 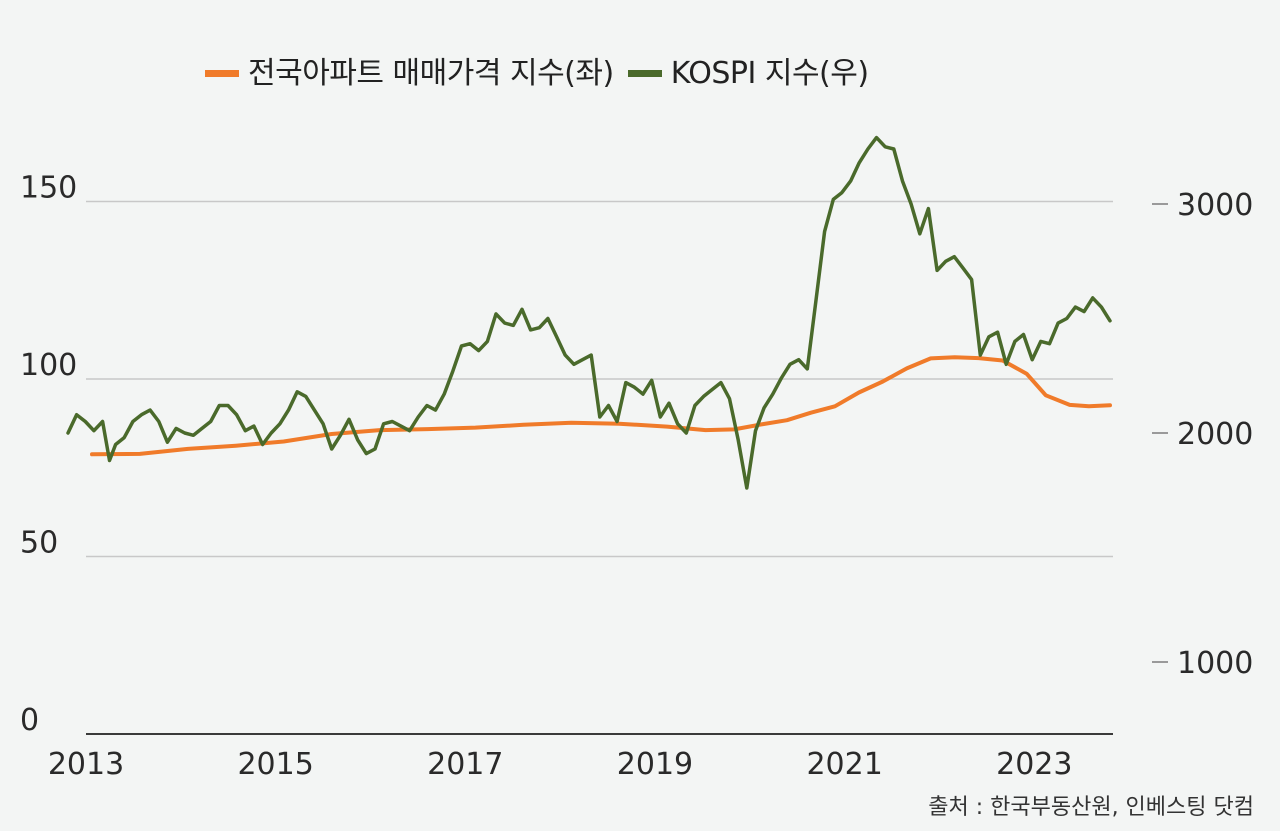 I want to click on y-left-tick-label: 100, so click(x=48, y=365).